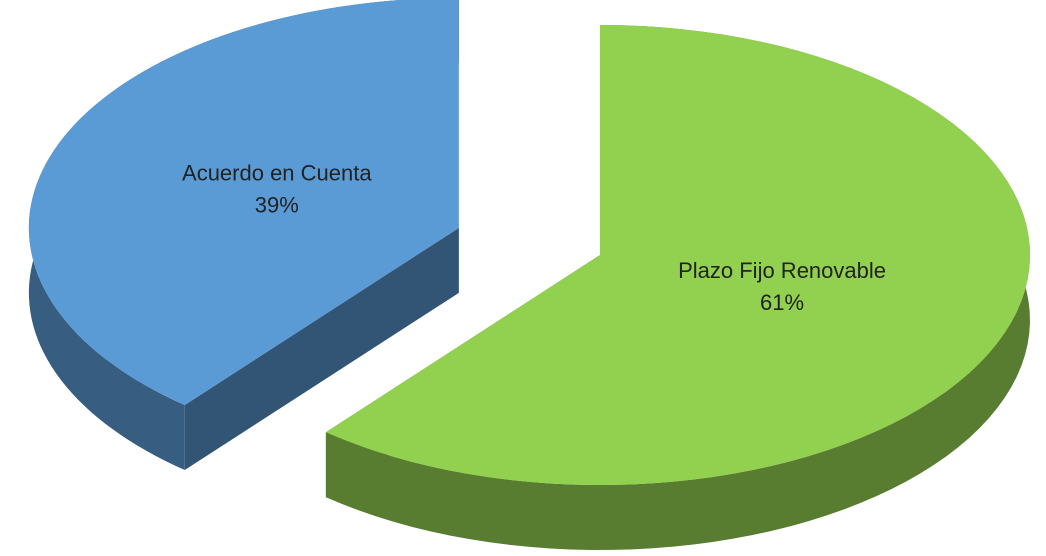 The image size is (1046, 556). What do you see at coordinates (277, 173) in the screenshot?
I see `slice-label: Acuerdo en Cuenta` at bounding box center [277, 173].